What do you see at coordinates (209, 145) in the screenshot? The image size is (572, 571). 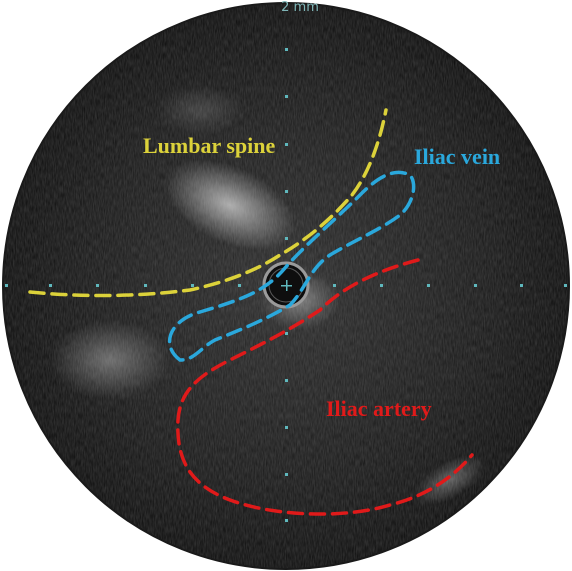 I see `lumbar-spine-label: Lumbar spine` at bounding box center [209, 145].